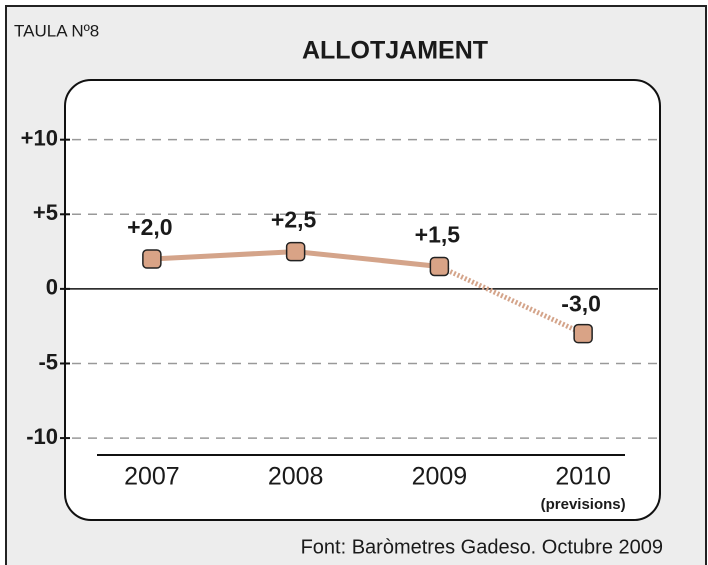 This screenshot has width=708, height=565. What do you see at coordinates (52, 287) in the screenshot?
I see `y-tick-label: 0` at bounding box center [52, 287].